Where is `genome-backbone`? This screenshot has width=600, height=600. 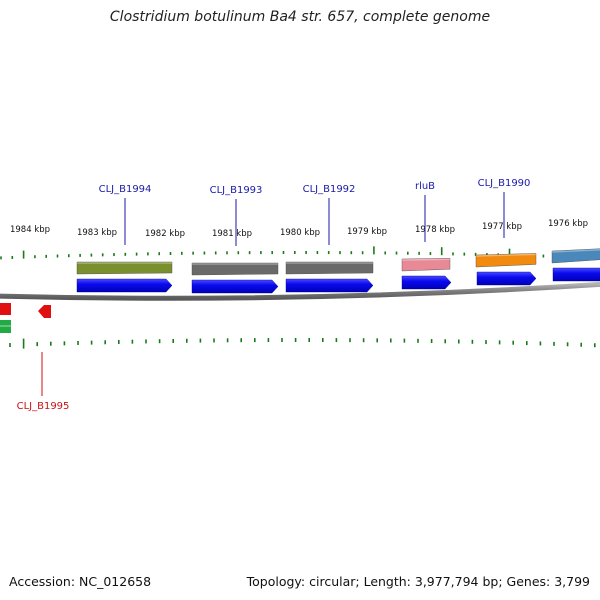 genome-backbone is located at coordinates (300, 291).